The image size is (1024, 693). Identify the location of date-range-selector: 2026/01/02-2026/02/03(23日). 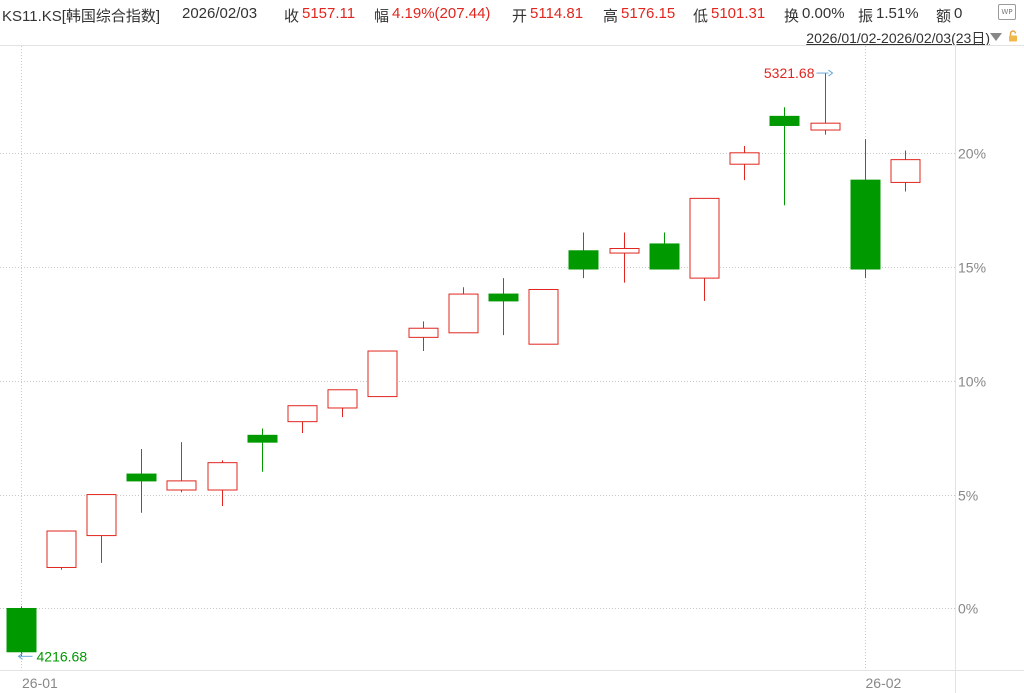
(898, 38).